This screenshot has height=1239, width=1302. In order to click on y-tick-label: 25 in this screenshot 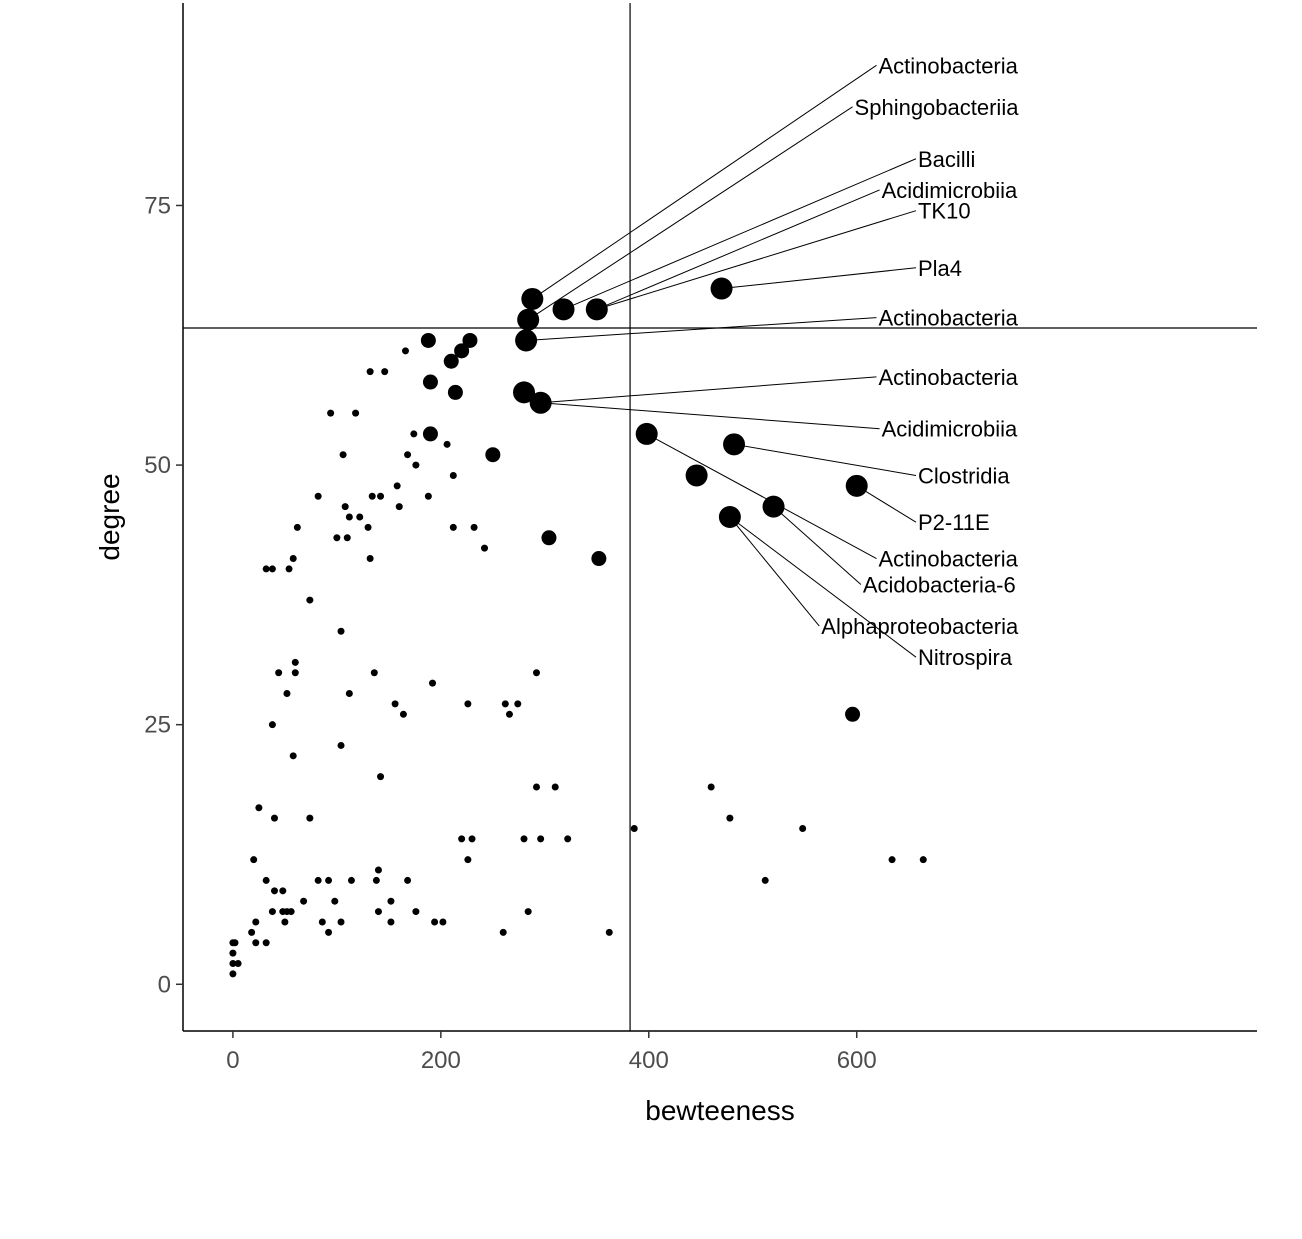, I will do `click(157, 725)`.